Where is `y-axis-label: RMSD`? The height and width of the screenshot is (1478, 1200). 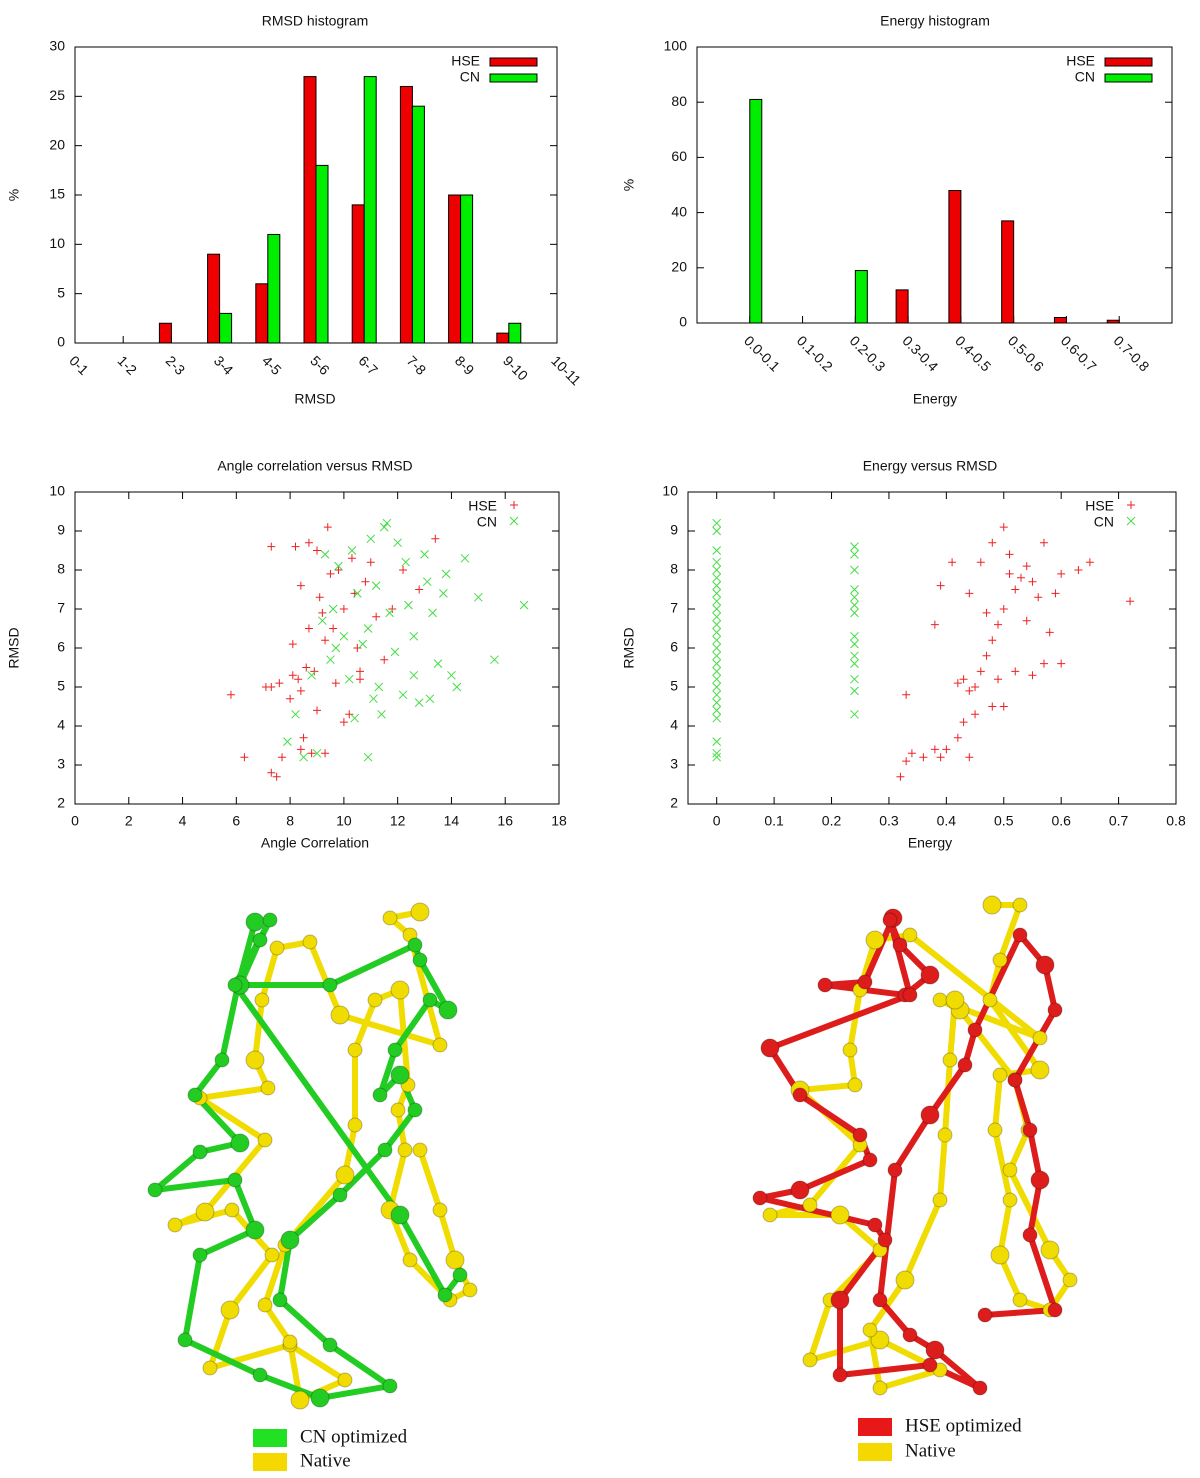 y-axis-label: RMSD is located at coordinates (629, 647).